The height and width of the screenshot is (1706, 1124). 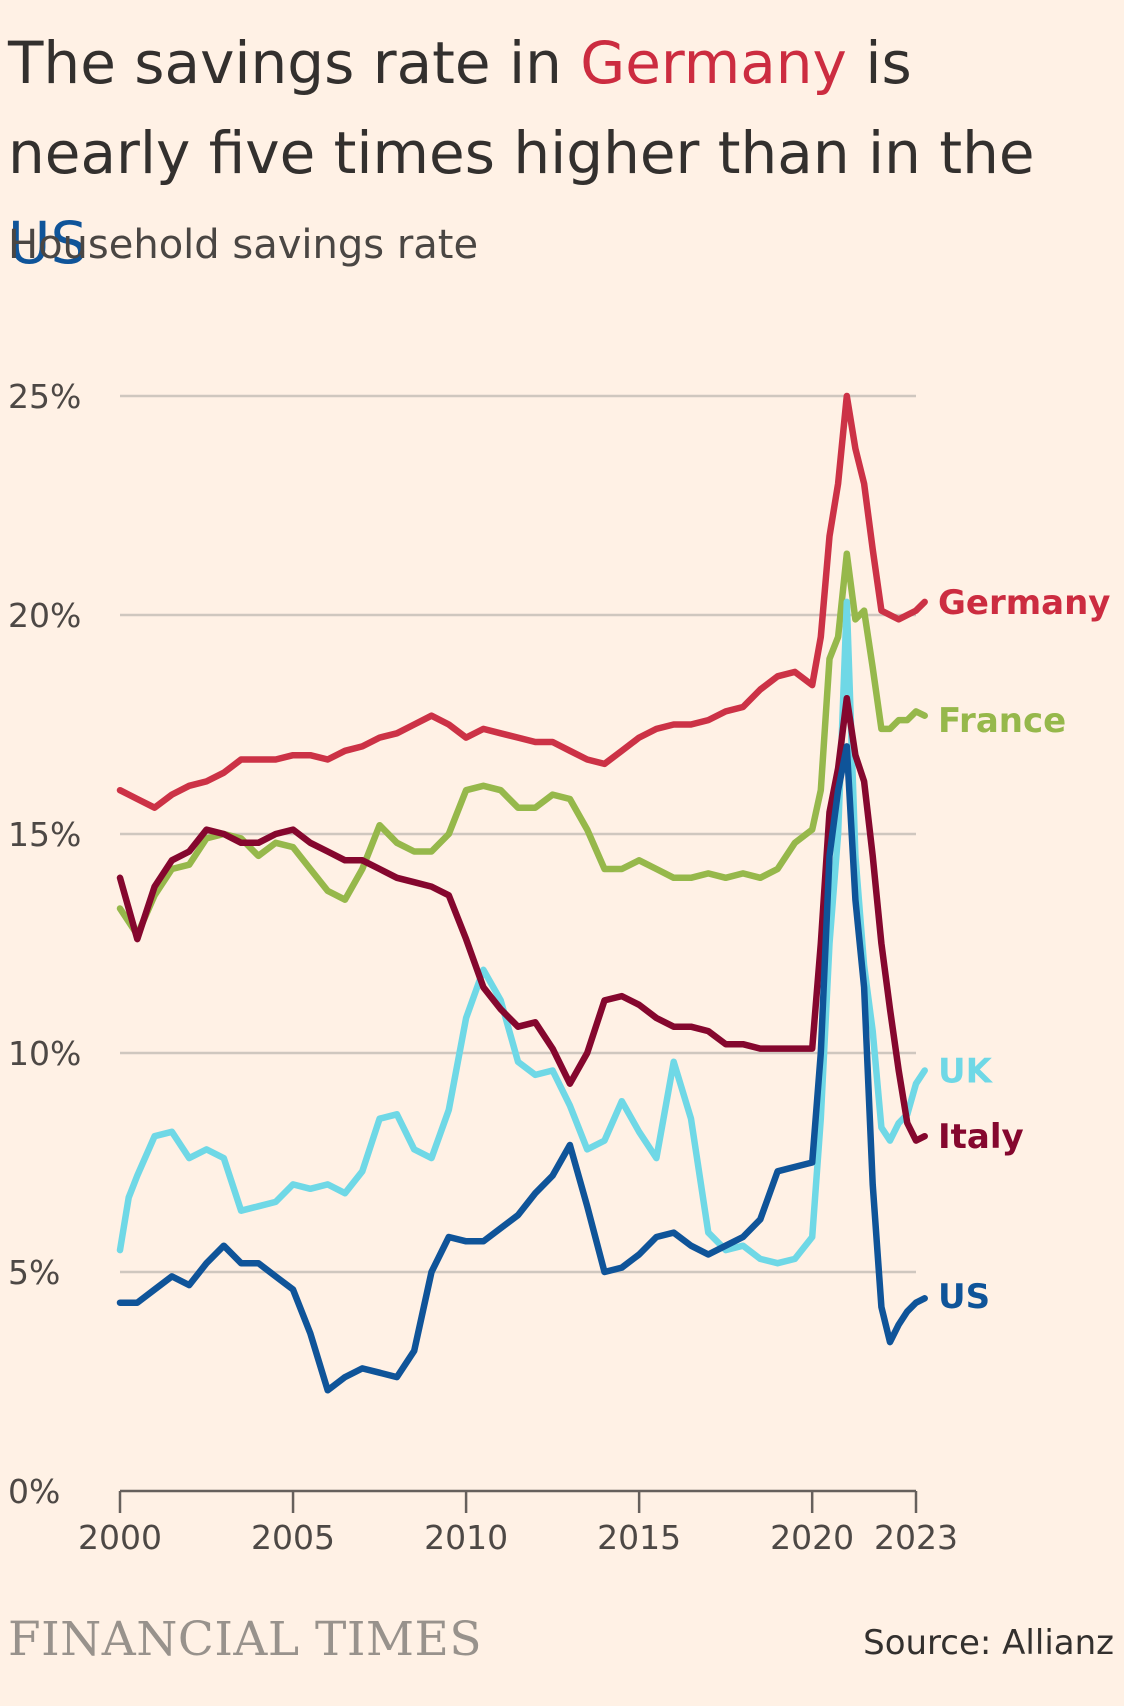 What do you see at coordinates (713, 63) in the screenshot?
I see `title-highlight-germany: Germany` at bounding box center [713, 63].